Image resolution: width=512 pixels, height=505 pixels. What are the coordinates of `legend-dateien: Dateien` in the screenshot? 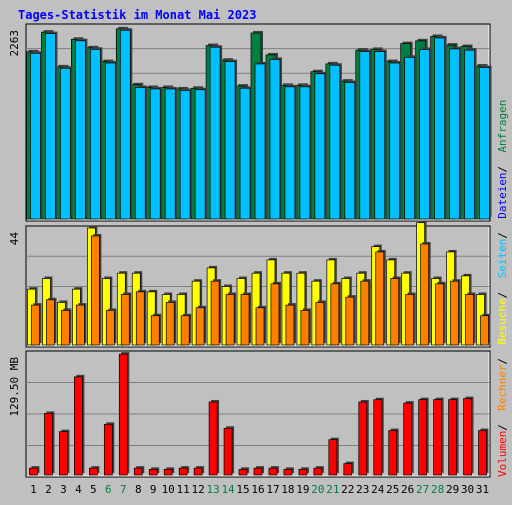 It's located at (502, 195).